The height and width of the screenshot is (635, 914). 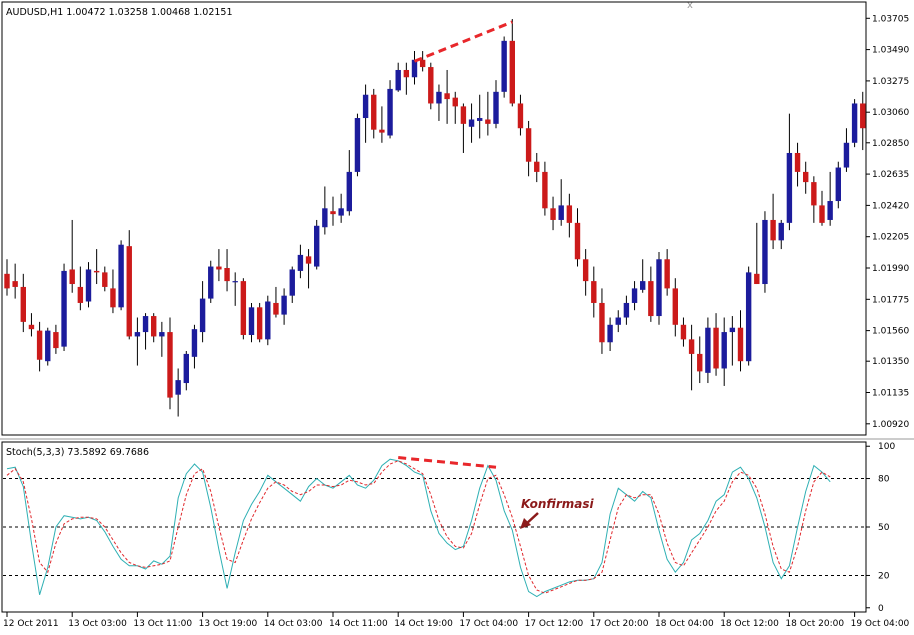 What do you see at coordinates (77, 452) in the screenshot?
I see `stoch-indicator-header: Stoch(5,3,3) 73.5892 69.7686` at bounding box center [77, 452].